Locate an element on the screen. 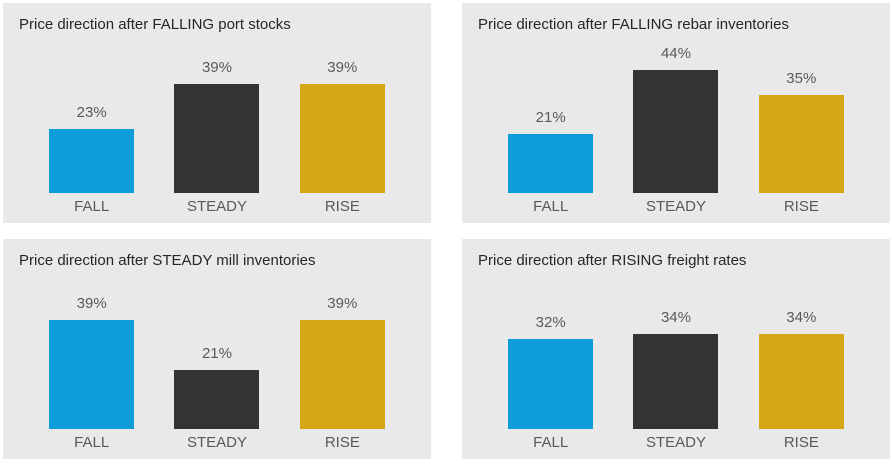  bar-chart: 32% 34% 34% is located at coordinates (676, 351).